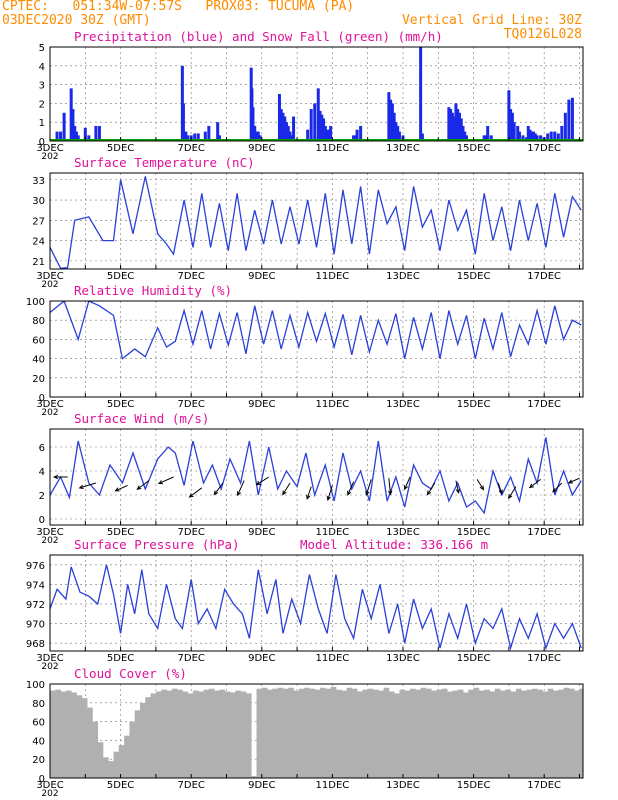 This screenshot has width=618, height=800. Describe the element at coordinates (491, 20) in the screenshot. I see `header-grid-note: Vertical Grid Line: 30Z` at that location.